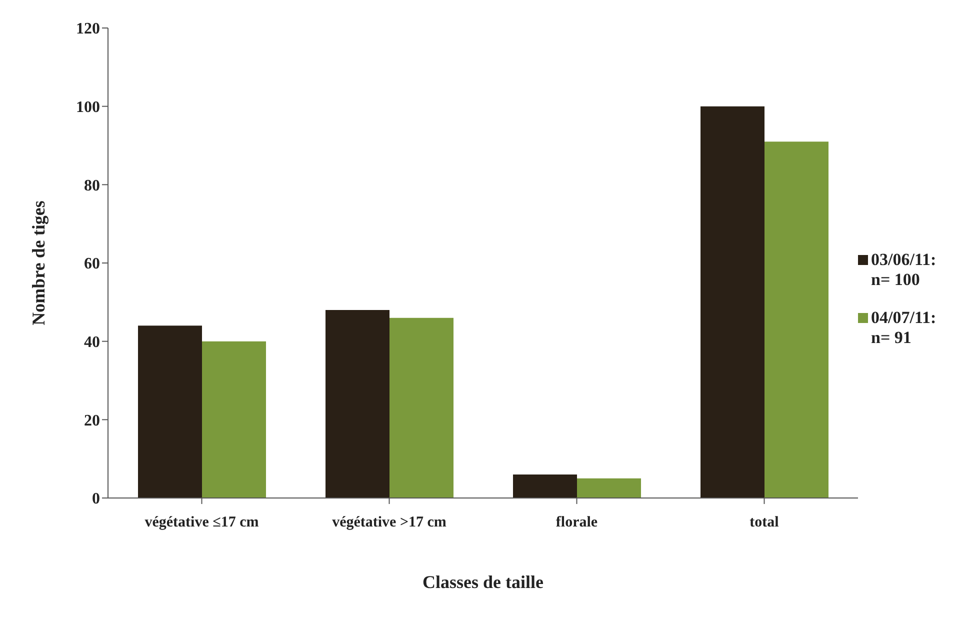  What do you see at coordinates (88, 29) in the screenshot?
I see `y-tick-label: 120` at bounding box center [88, 29].